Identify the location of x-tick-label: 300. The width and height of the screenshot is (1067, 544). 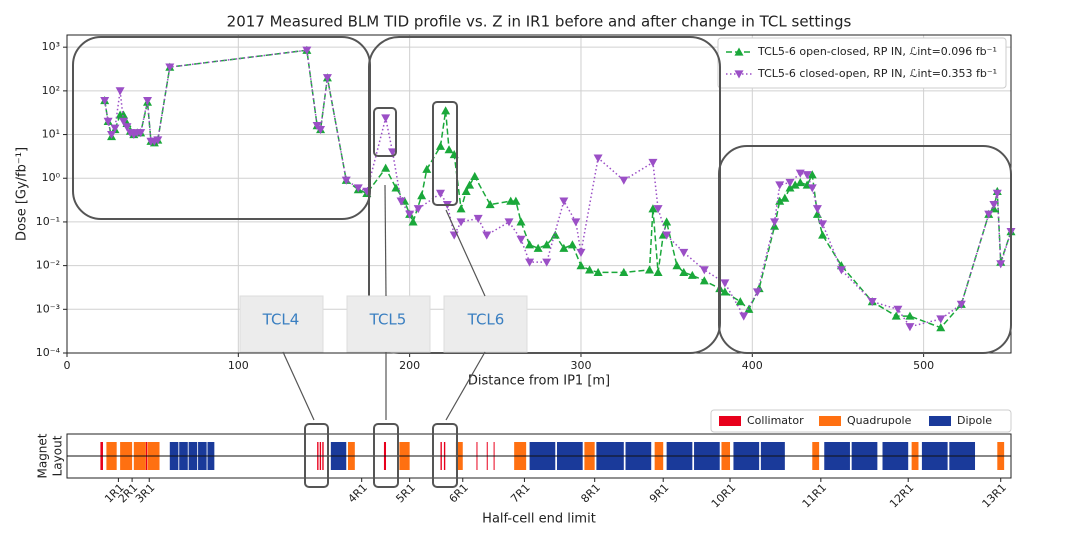
(580, 365).